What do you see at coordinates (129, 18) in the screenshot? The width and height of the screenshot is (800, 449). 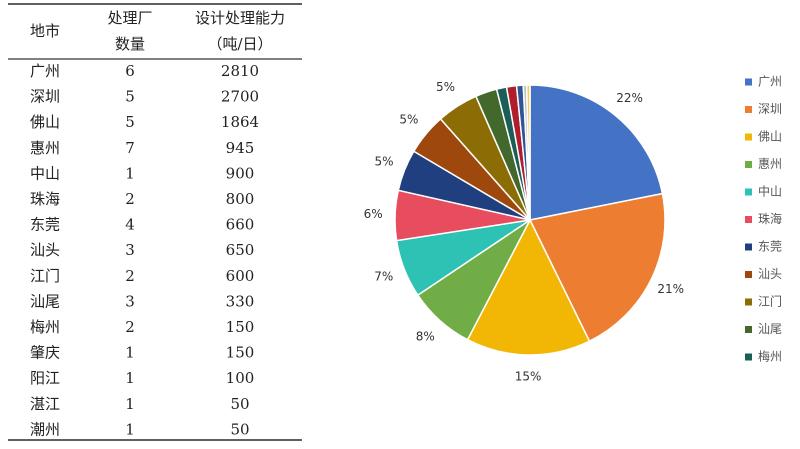 I see `table-header: 处理厂` at bounding box center [129, 18].